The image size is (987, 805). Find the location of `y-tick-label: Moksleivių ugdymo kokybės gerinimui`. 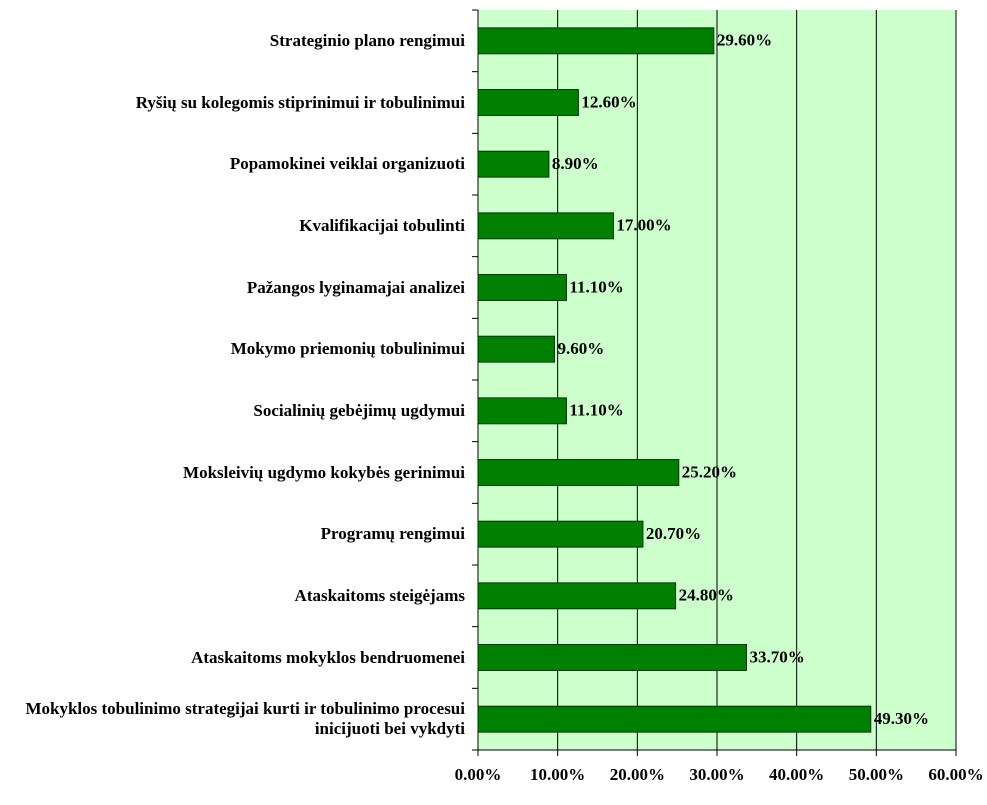

y-tick-label: Moksleivių ugdymo kokybės gerinimui is located at coordinates (324, 472).